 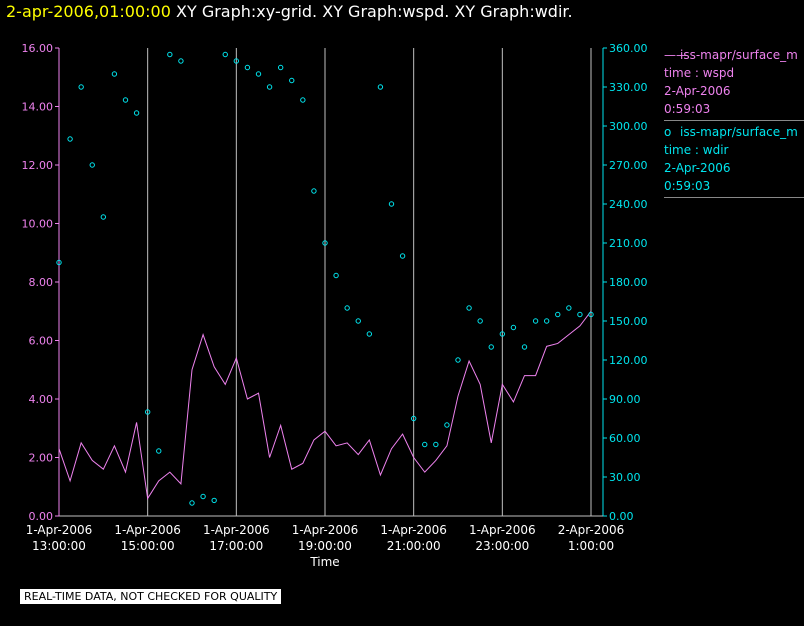 I want to click on x-tick-label-time: 19:00:00, so click(x=325, y=546).